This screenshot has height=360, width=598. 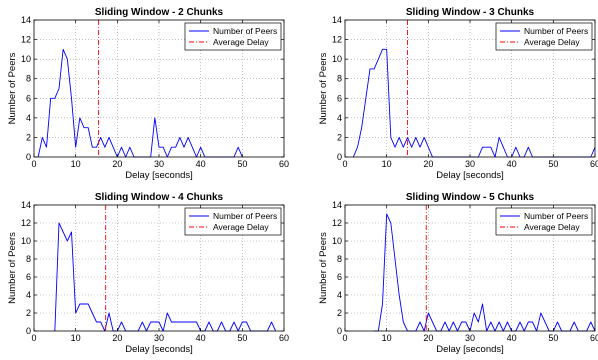 What do you see at coordinates (159, 12) in the screenshot?
I see `chart-title: Sliding Window - 2 Chunks` at bounding box center [159, 12].